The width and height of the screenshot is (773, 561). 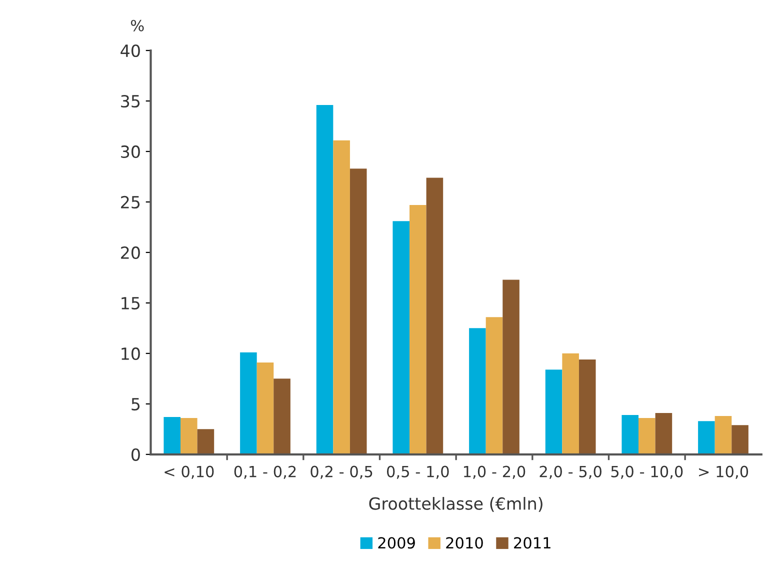 What do you see at coordinates (571, 472) in the screenshot?
I see `x-tick-label: 2,0 - 5,0` at bounding box center [571, 472].